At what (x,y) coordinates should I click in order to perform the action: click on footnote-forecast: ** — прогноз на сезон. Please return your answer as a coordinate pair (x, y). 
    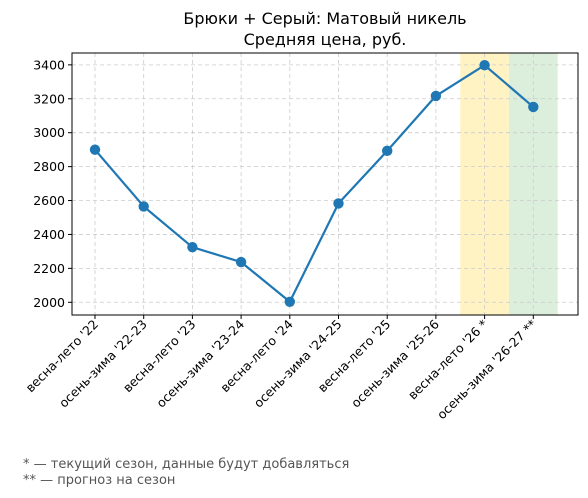
    Looking at the image, I should click on (99, 480).